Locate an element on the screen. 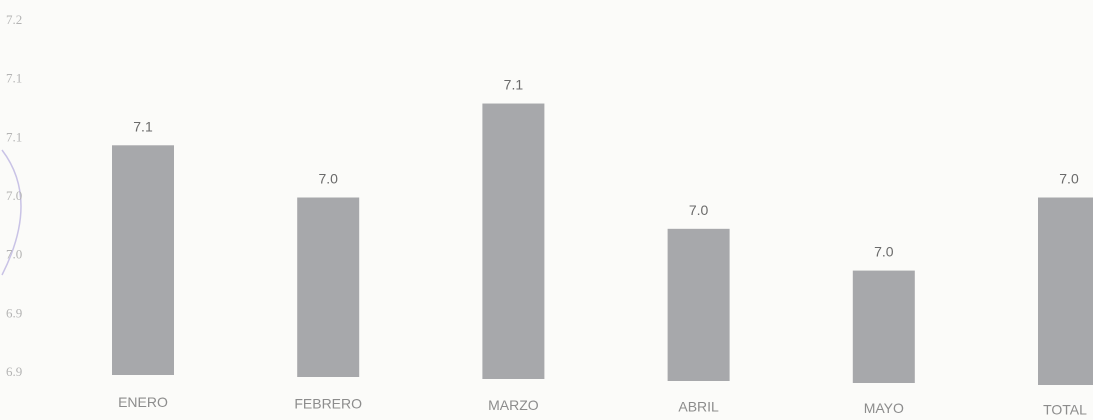 The height and width of the screenshot is (420, 1093). data-label-total: 7.0 is located at coordinates (1069, 179).